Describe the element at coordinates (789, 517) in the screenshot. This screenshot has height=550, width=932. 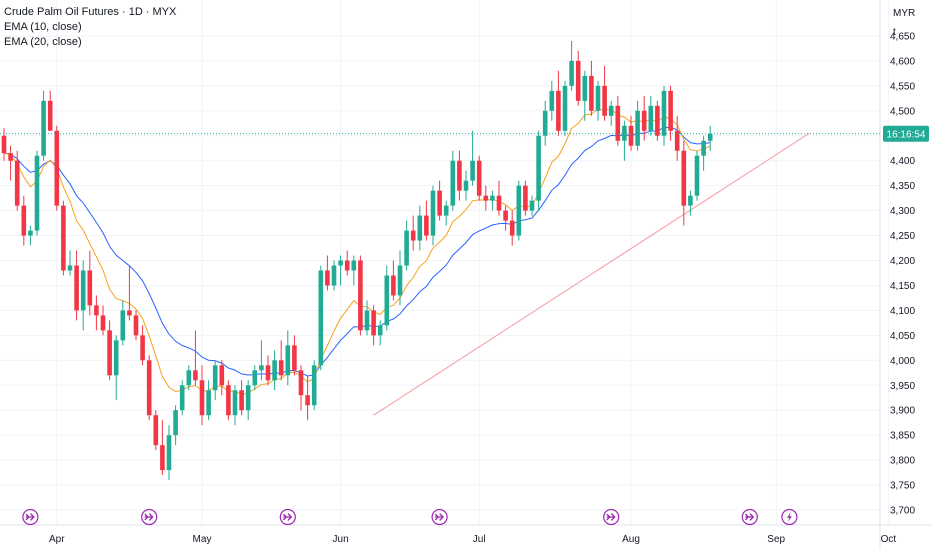
I see `lightning-event-icon` at that location.